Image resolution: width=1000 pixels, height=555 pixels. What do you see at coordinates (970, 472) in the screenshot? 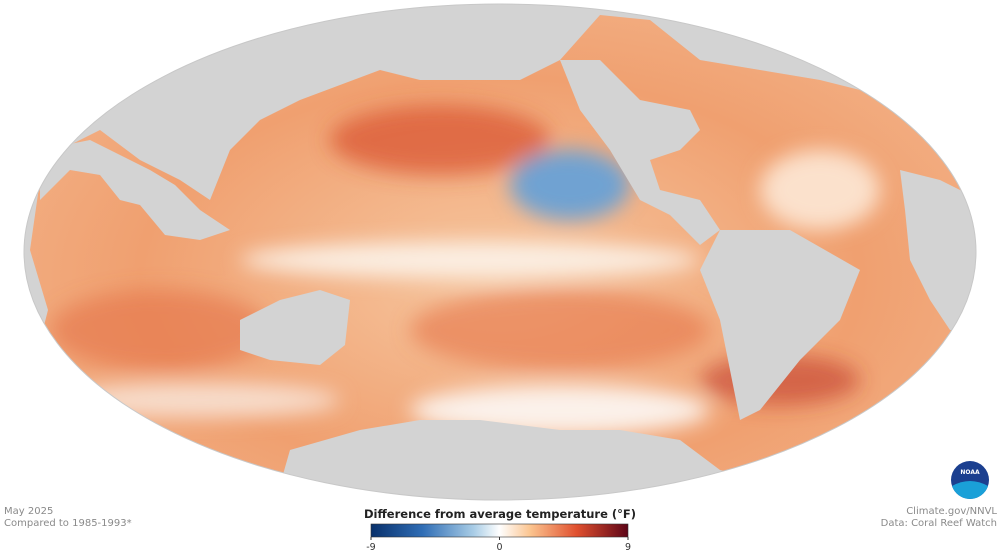
I see `logo-text: NOAA` at bounding box center [970, 472].